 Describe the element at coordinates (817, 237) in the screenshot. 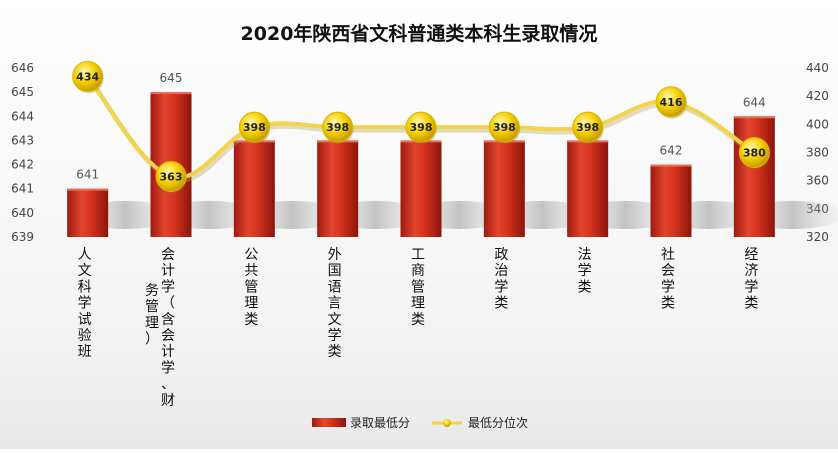

I see `right-tick-label: 320` at that location.